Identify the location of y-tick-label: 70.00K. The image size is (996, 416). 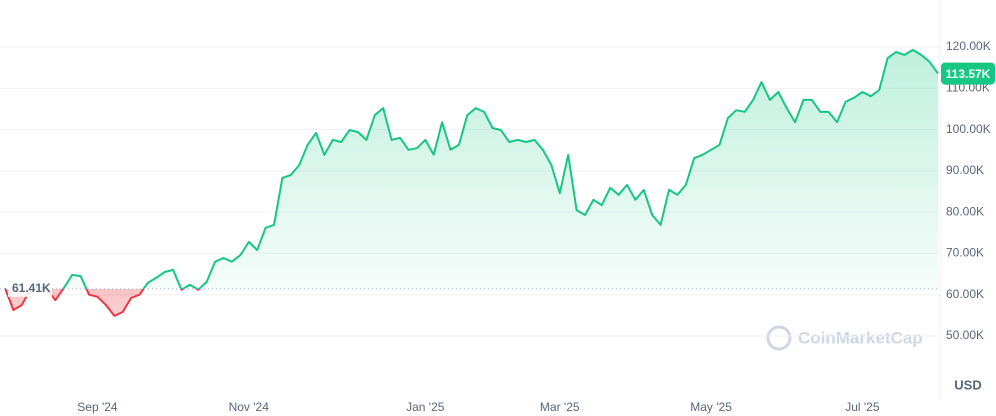
(965, 253).